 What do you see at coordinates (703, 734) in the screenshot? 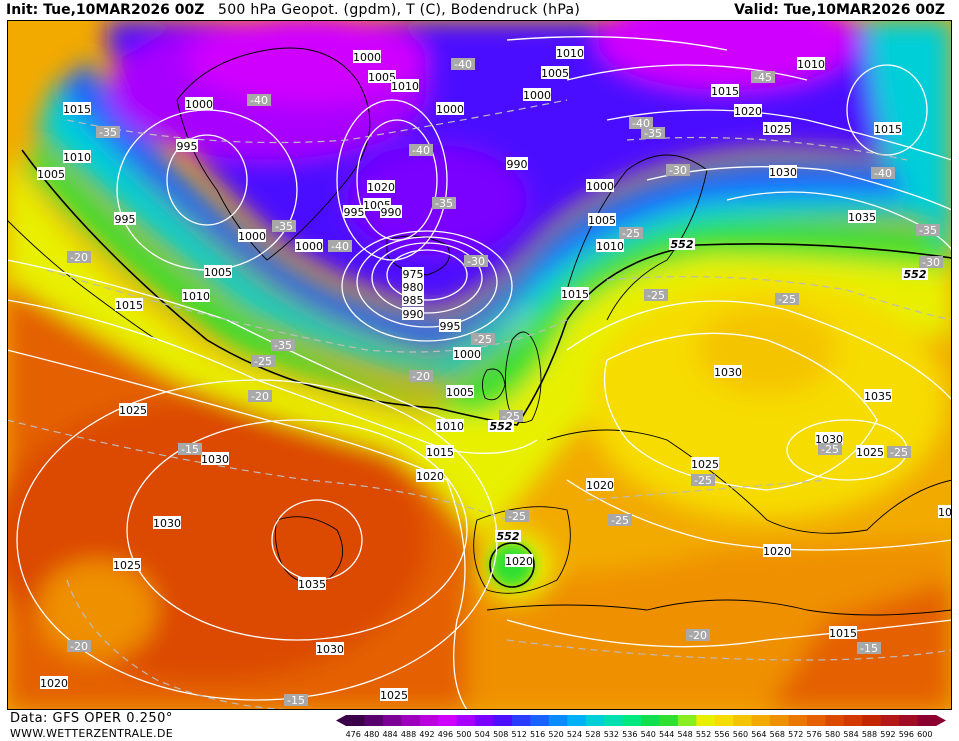
I see `legend-value: 552` at bounding box center [703, 734].